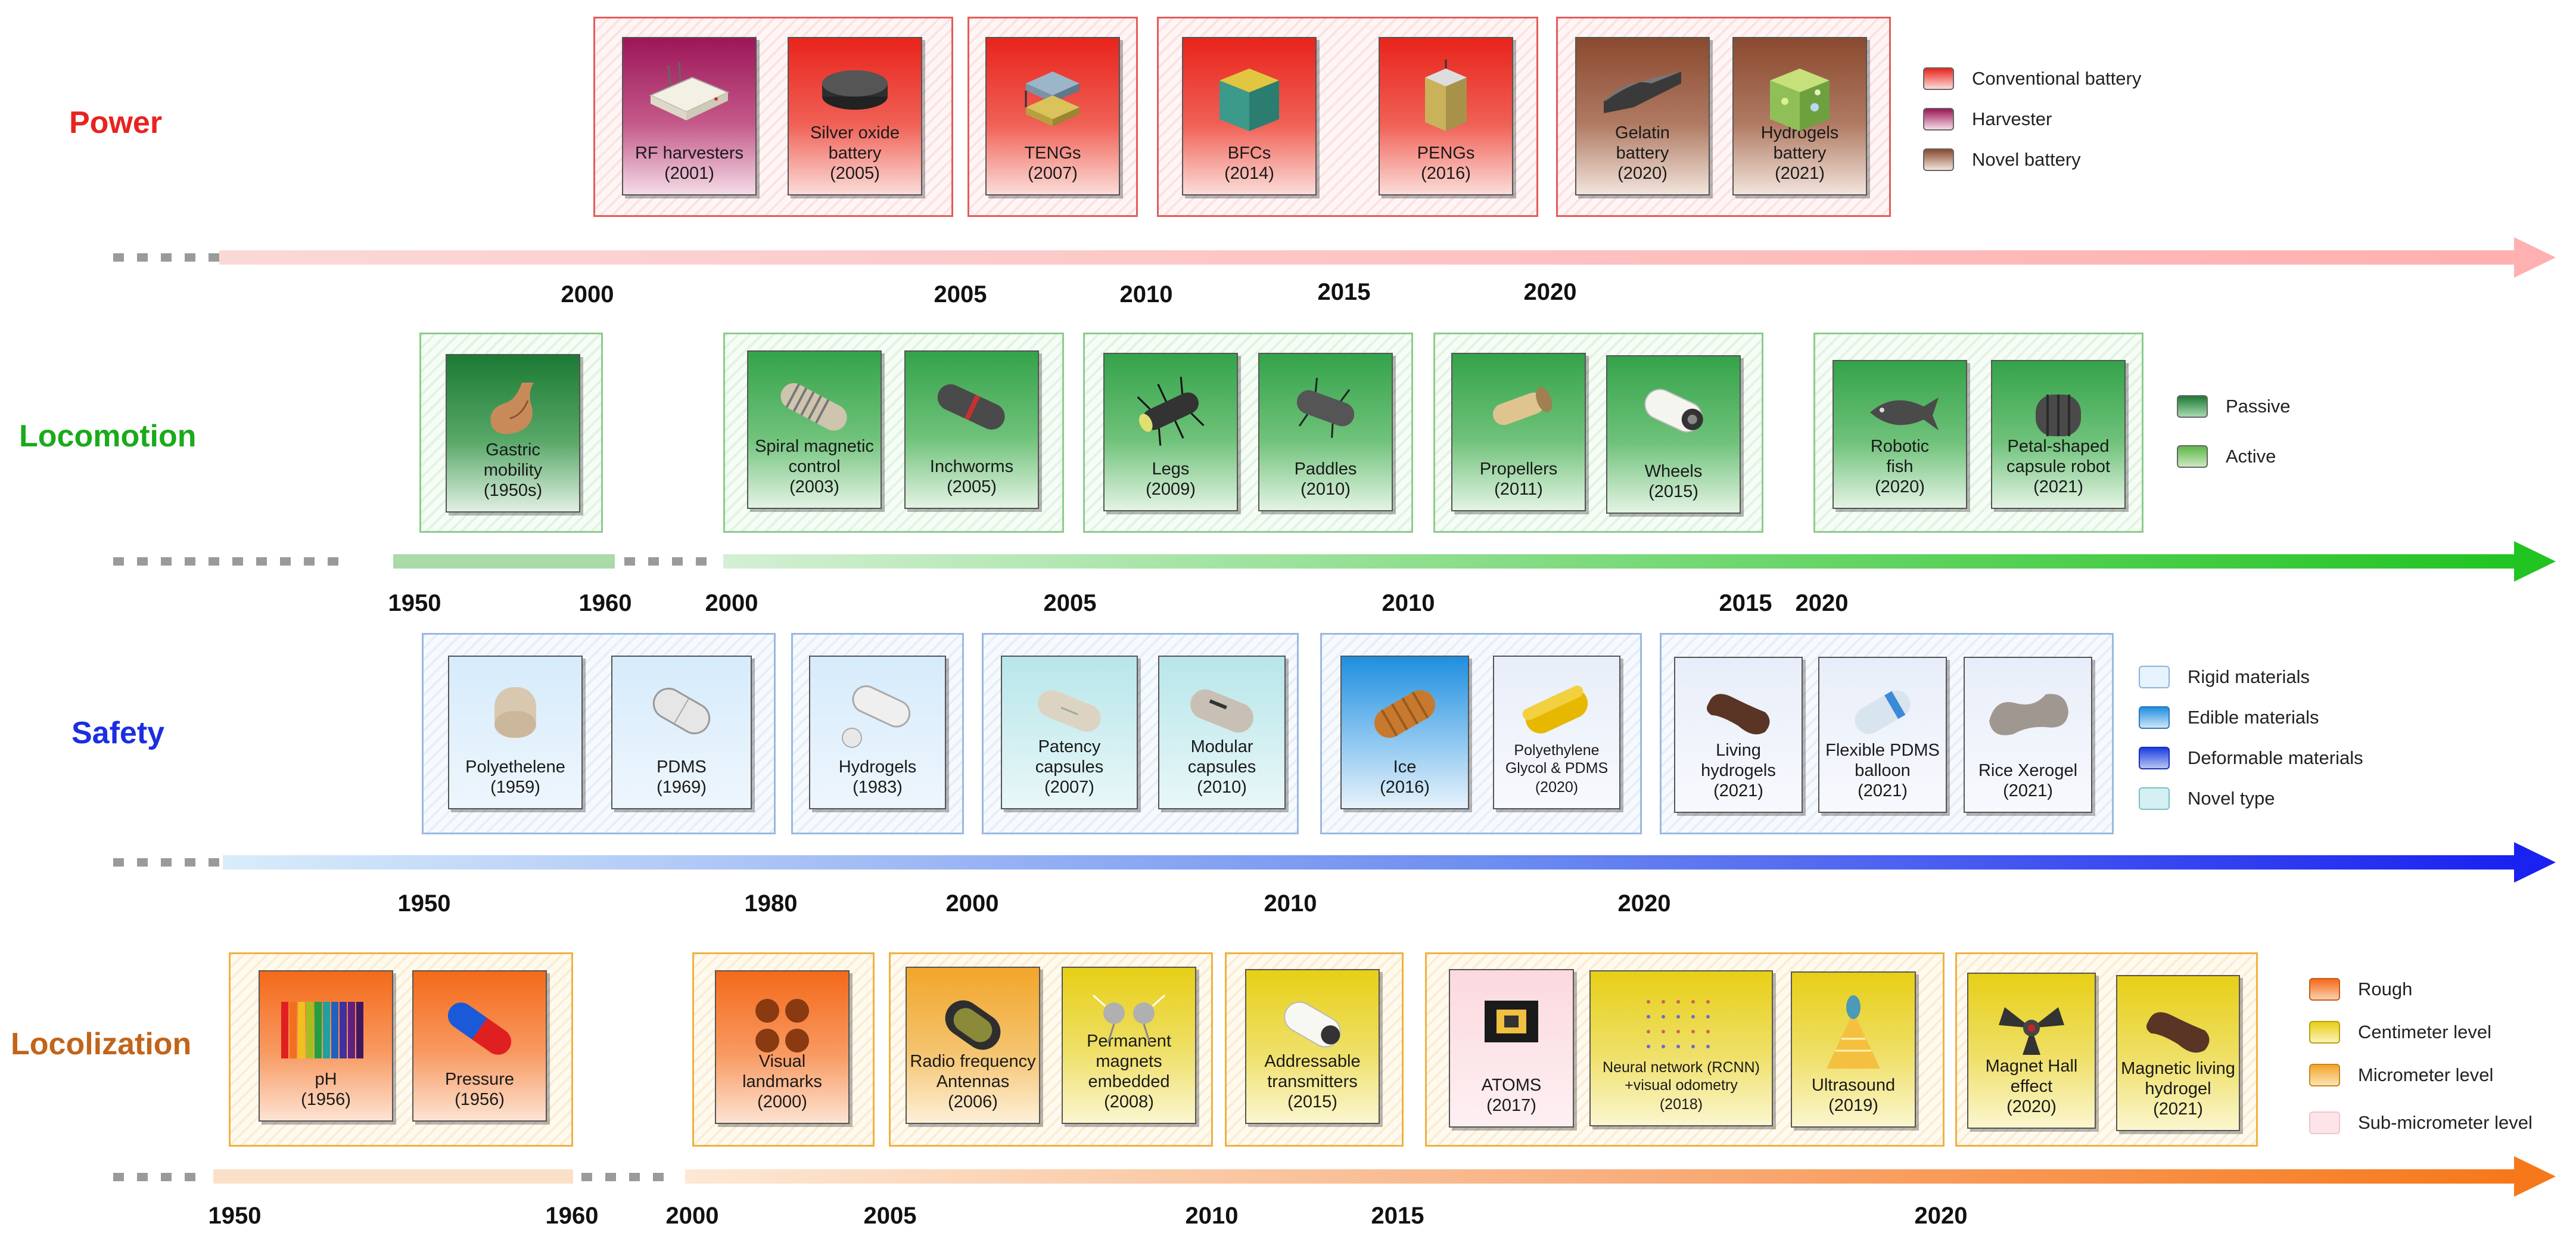 The height and width of the screenshot is (1242, 2576). What do you see at coordinates (1904, 414) in the screenshot?
I see `robotic-fish-icon` at bounding box center [1904, 414].